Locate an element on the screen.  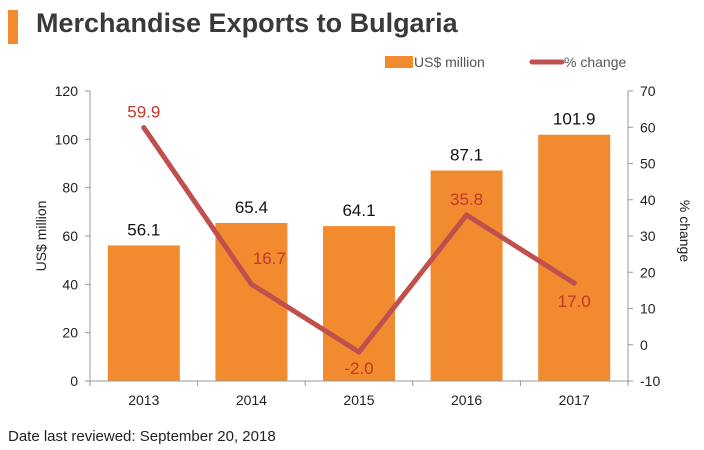
line-value-label: -2.0 is located at coordinates (358, 368).